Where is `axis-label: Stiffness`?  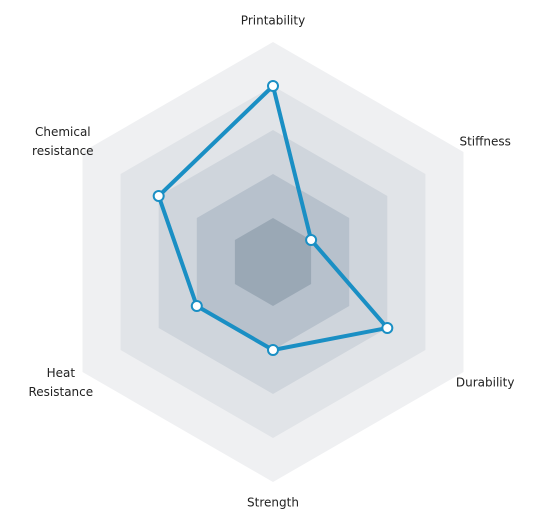 axis-label: Stiffness is located at coordinates (485, 141).